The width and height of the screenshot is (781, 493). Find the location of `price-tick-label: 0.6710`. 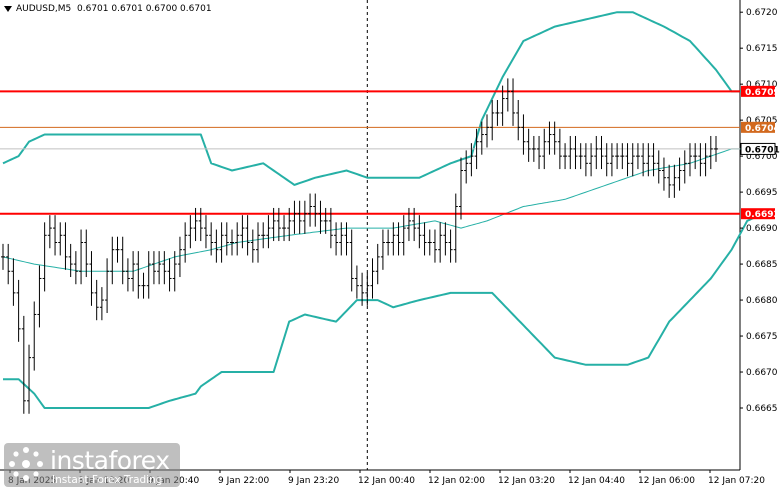

price-tick-label: 0.6710 is located at coordinates (762, 85).